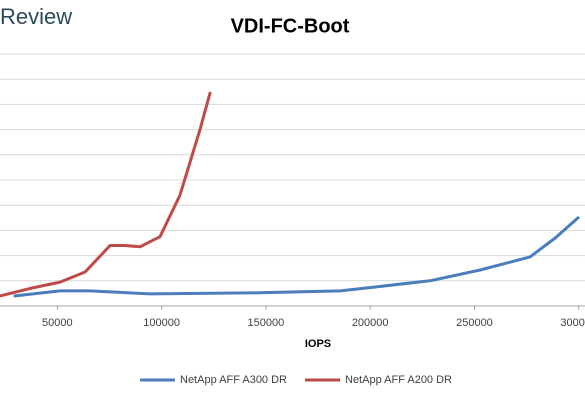  Describe the element at coordinates (370, 323) in the screenshot. I see `x-tick-label: 200000` at that location.